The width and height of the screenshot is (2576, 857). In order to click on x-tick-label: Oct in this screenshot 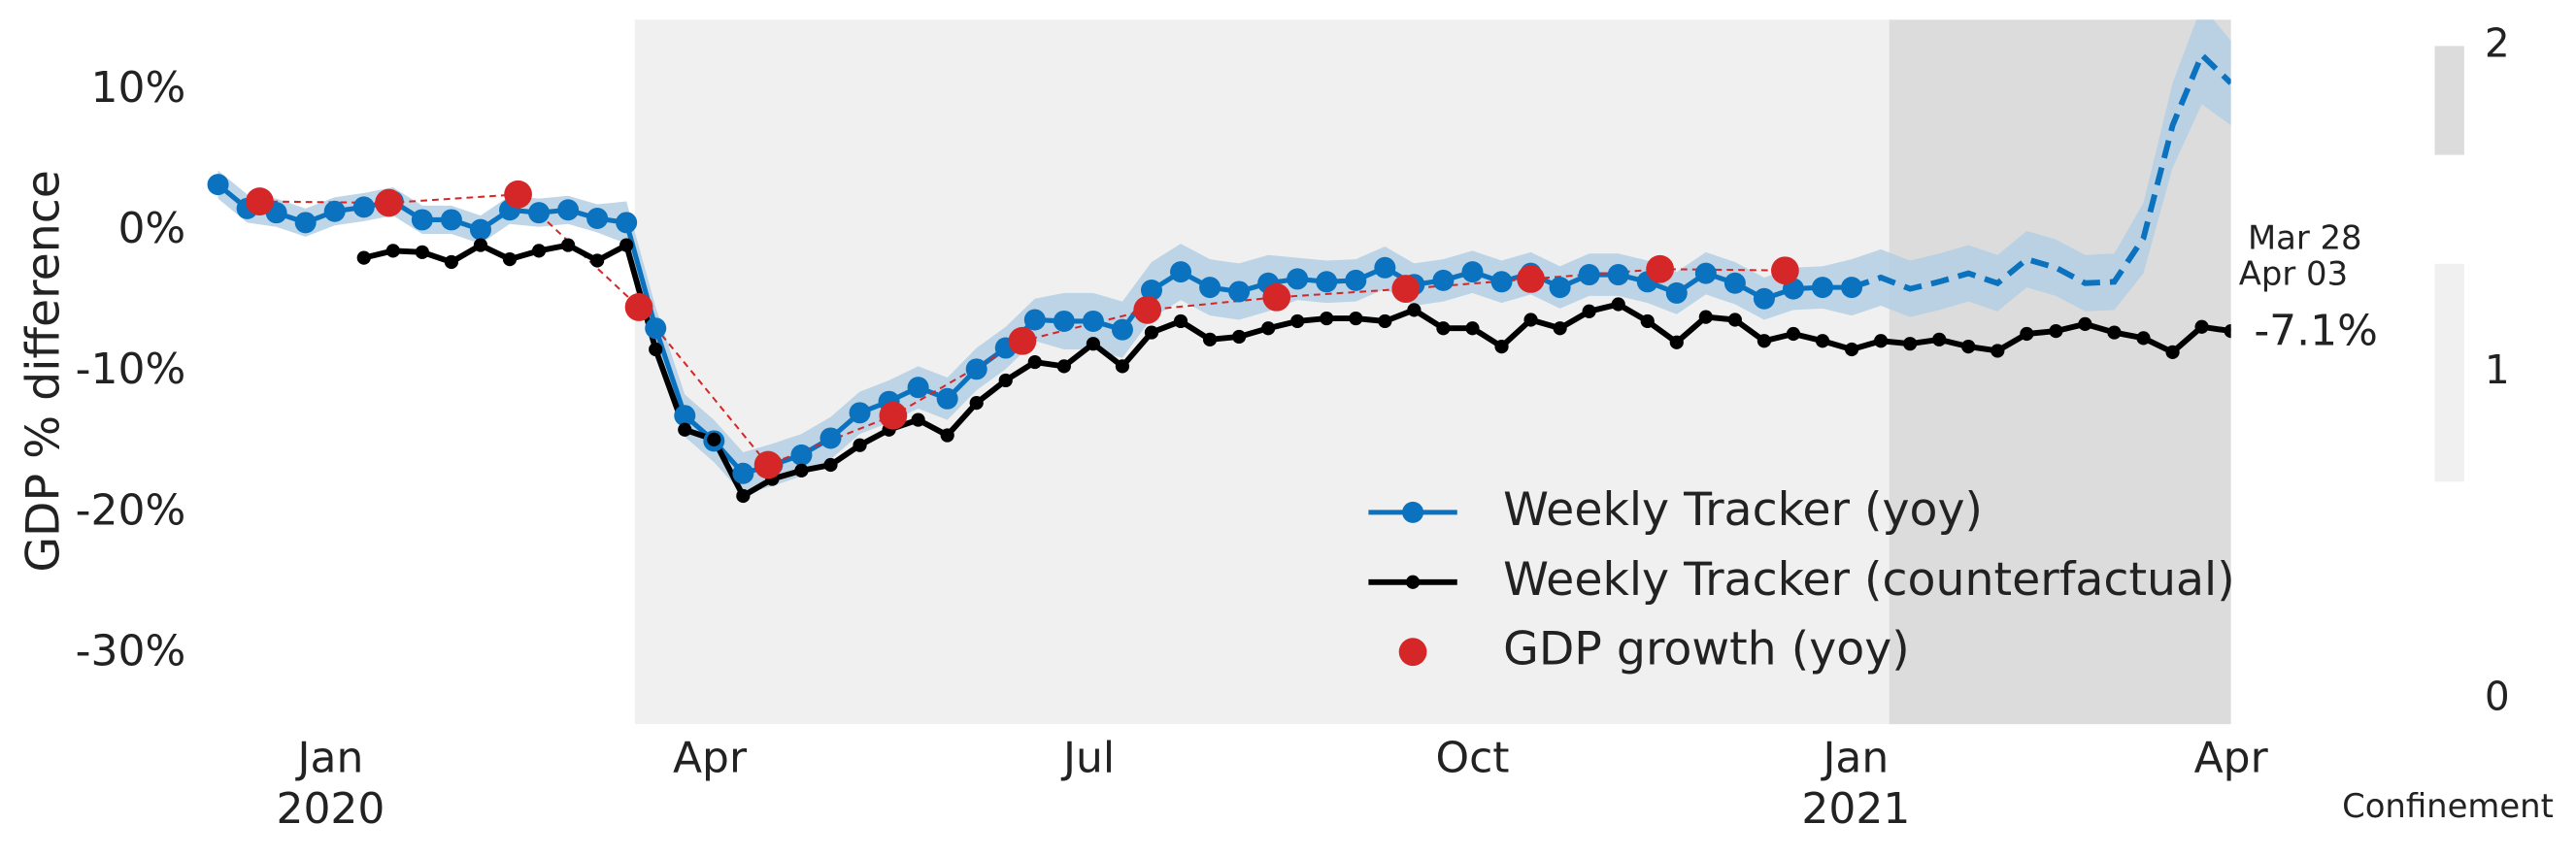, I will do `click(1472, 757)`.